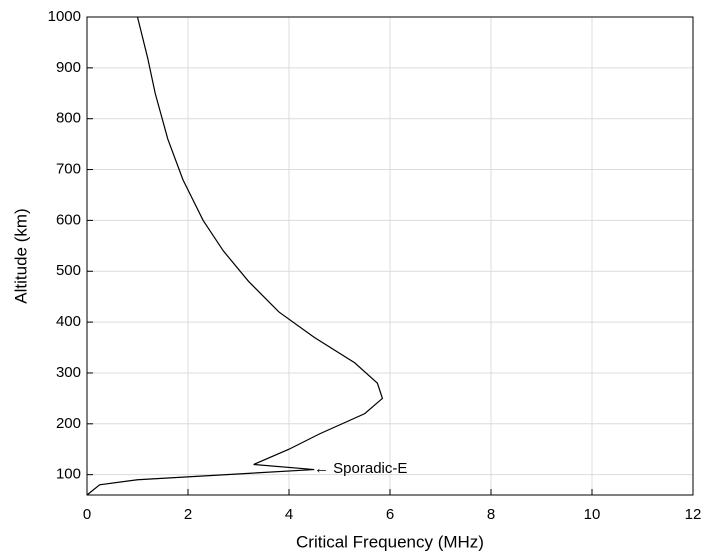 Image resolution: width=706 pixels, height=554 pixels. Describe the element at coordinates (390, 541) in the screenshot. I see `x-axis-label: Critical Frequency (MHz)` at that location.